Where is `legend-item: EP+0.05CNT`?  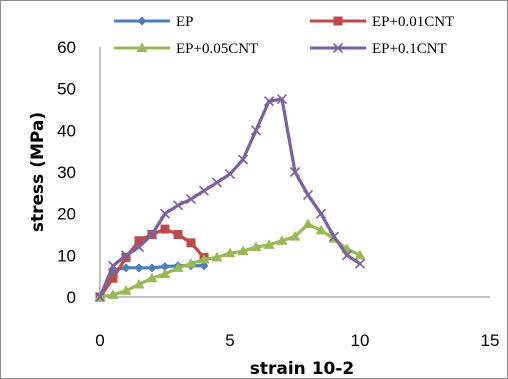 legend-item: EP+0.05CNT is located at coordinates (186, 49).